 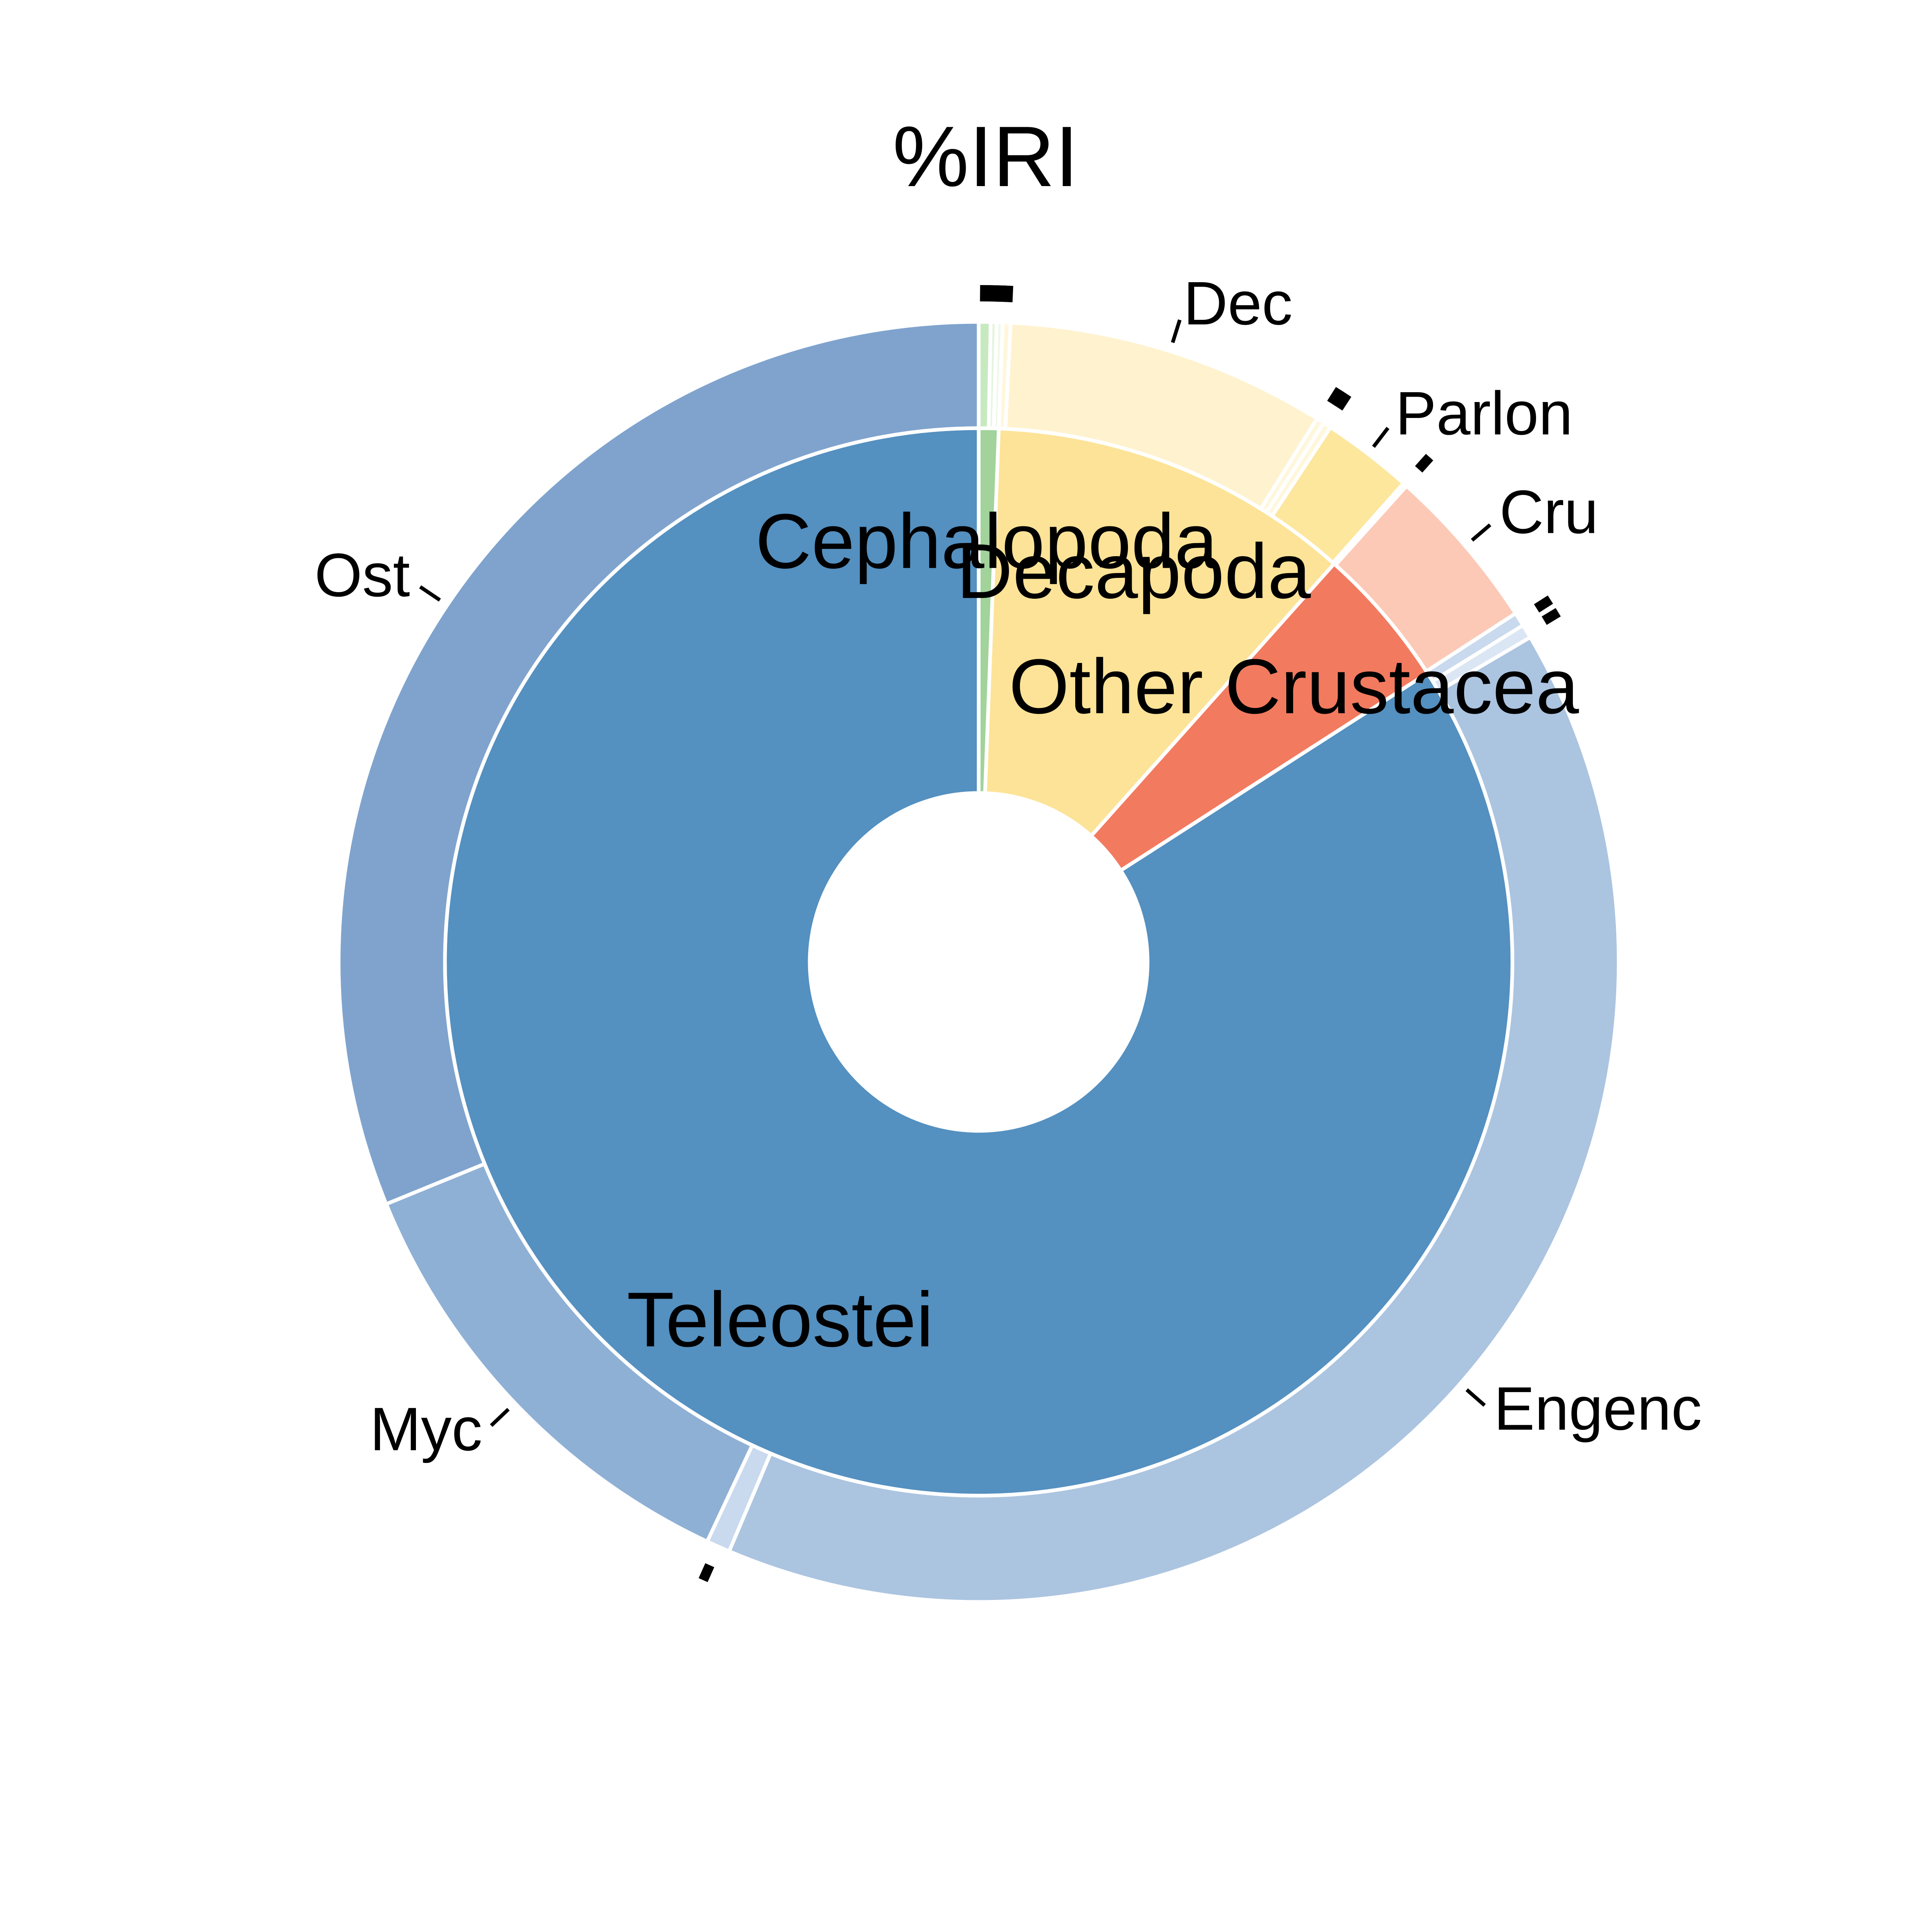 I want to click on inner-label-other-crustacea: Other Crustacea, so click(x=1294, y=687).